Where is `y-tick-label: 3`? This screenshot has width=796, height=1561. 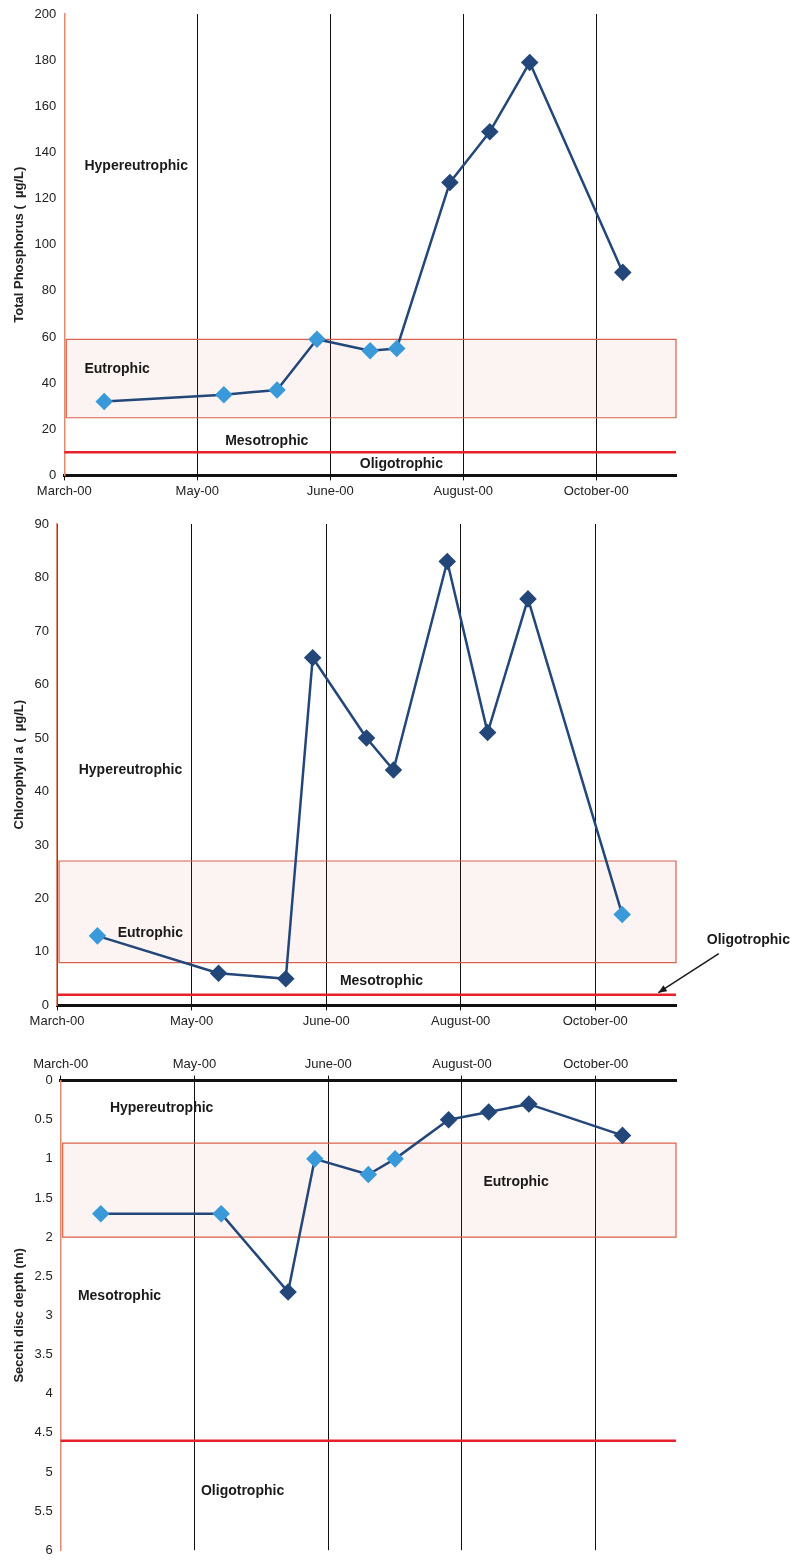
y-tick-label: 3 is located at coordinates (49, 1314).